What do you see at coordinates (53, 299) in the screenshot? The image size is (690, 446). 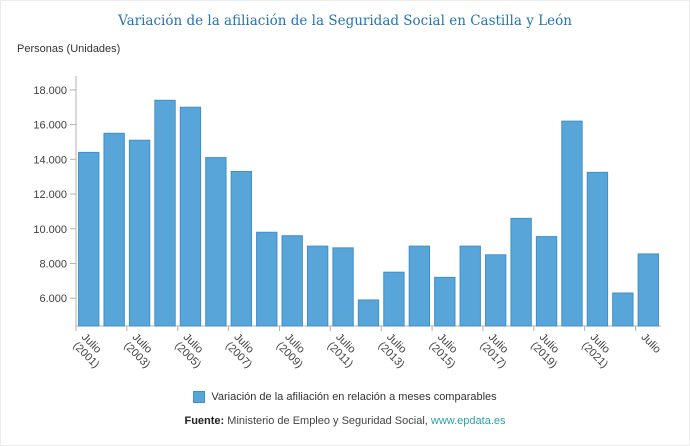 I see `y-axis-tick-label: 6.000` at bounding box center [53, 299].